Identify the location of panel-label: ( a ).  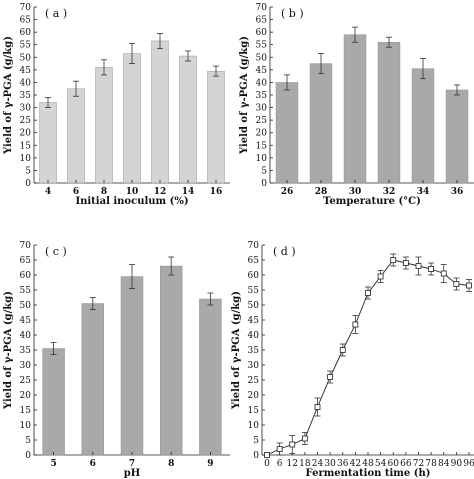
(56, 13).